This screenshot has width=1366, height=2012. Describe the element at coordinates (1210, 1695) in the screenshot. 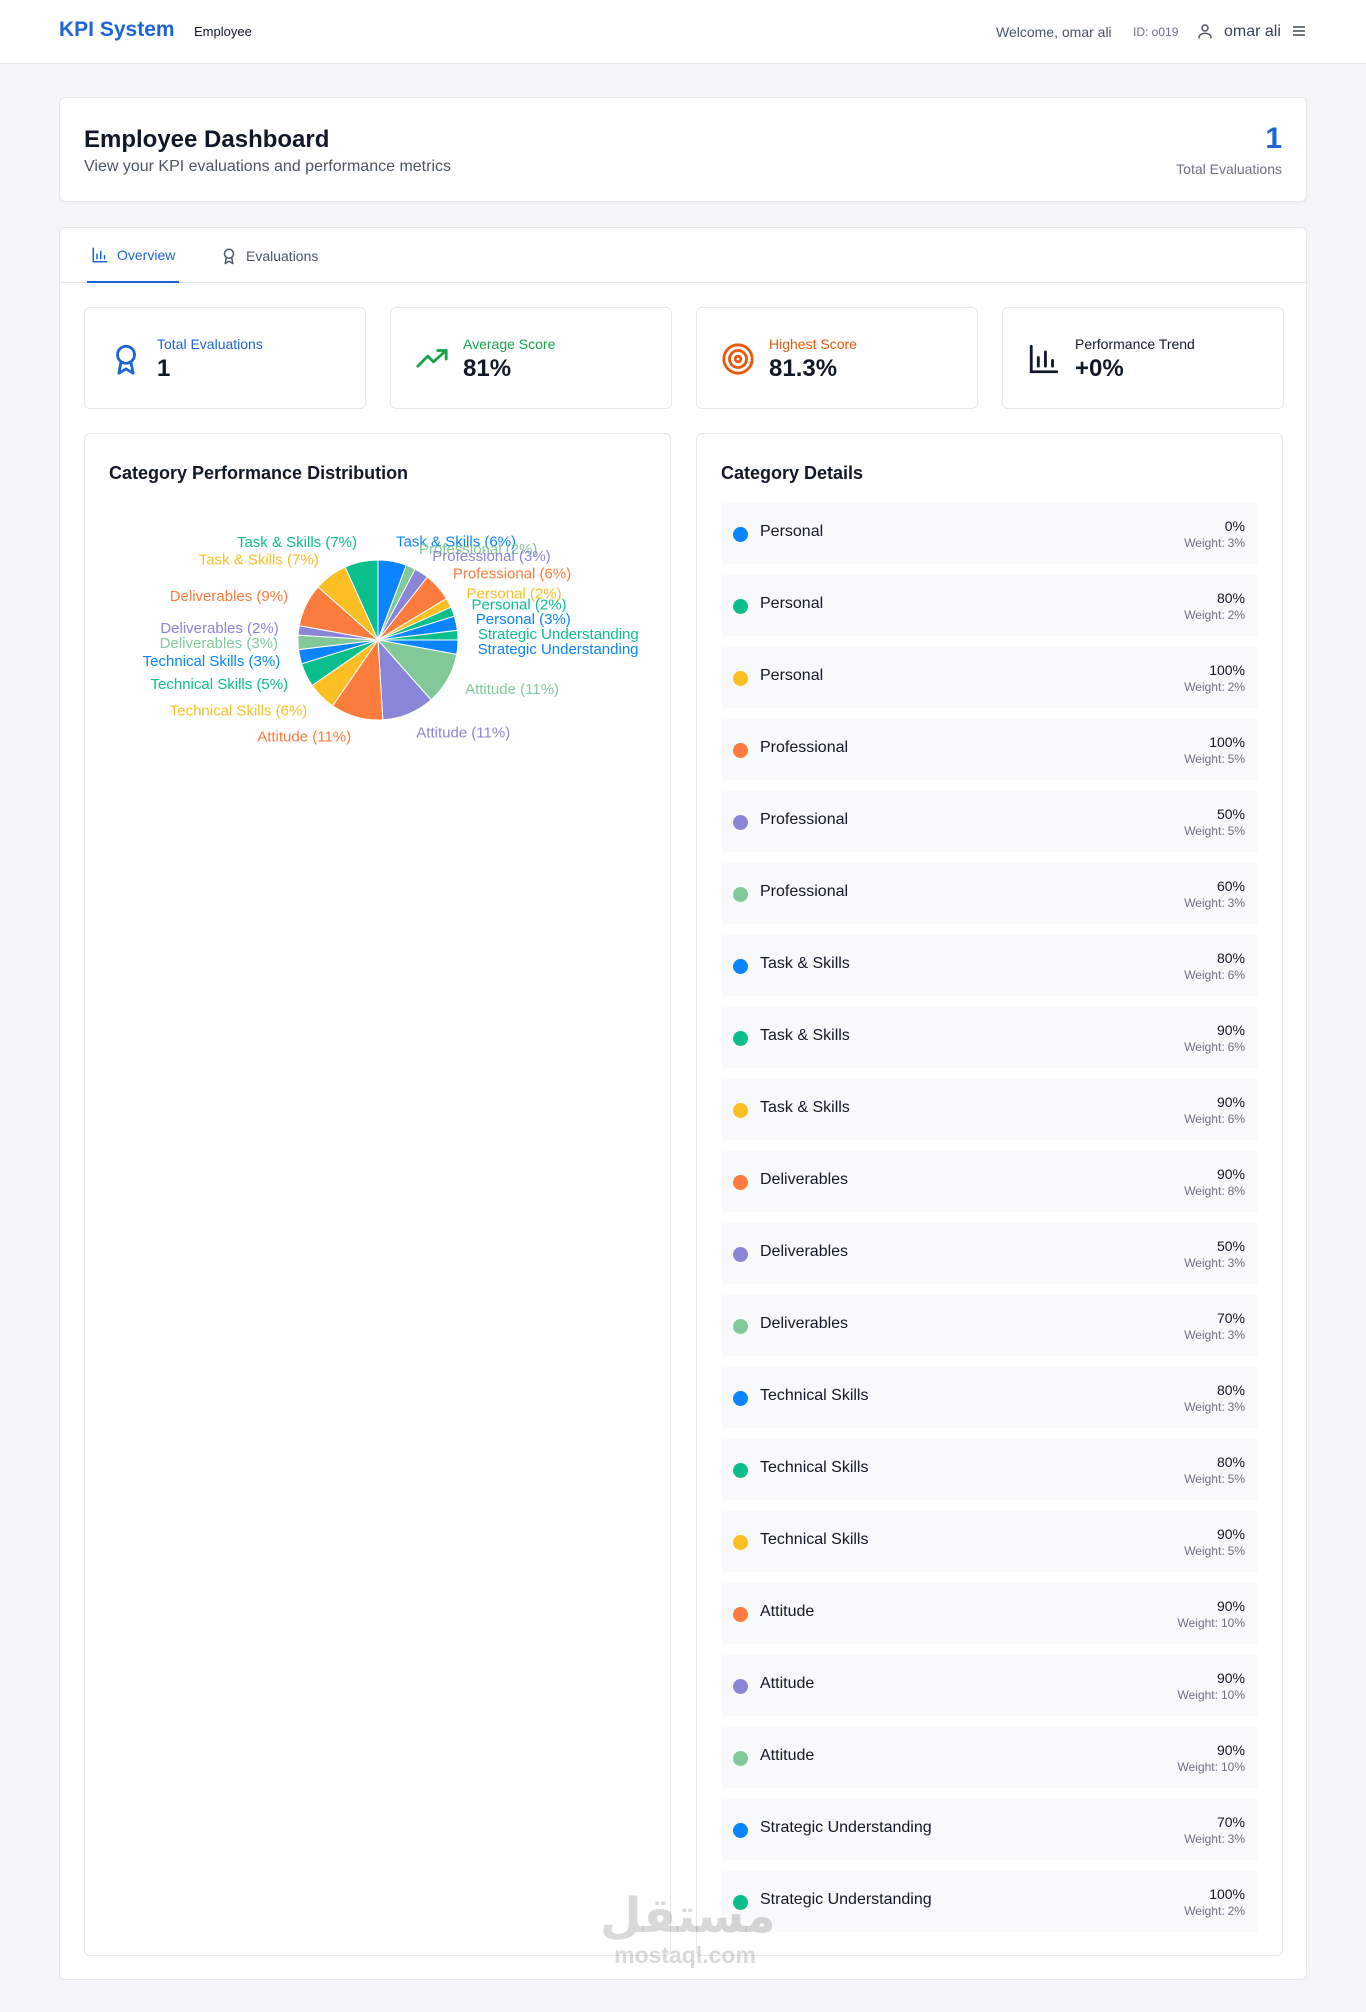

I see `category-weight: Weight: 10%` at that location.